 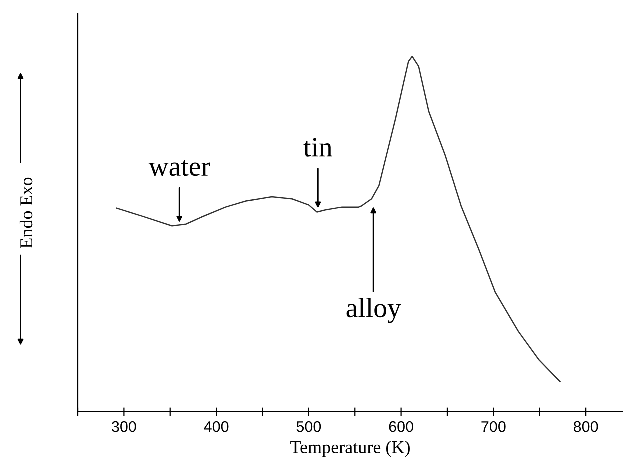 What do you see at coordinates (216, 426) in the screenshot?
I see `x-tick-label: 400` at bounding box center [216, 426].